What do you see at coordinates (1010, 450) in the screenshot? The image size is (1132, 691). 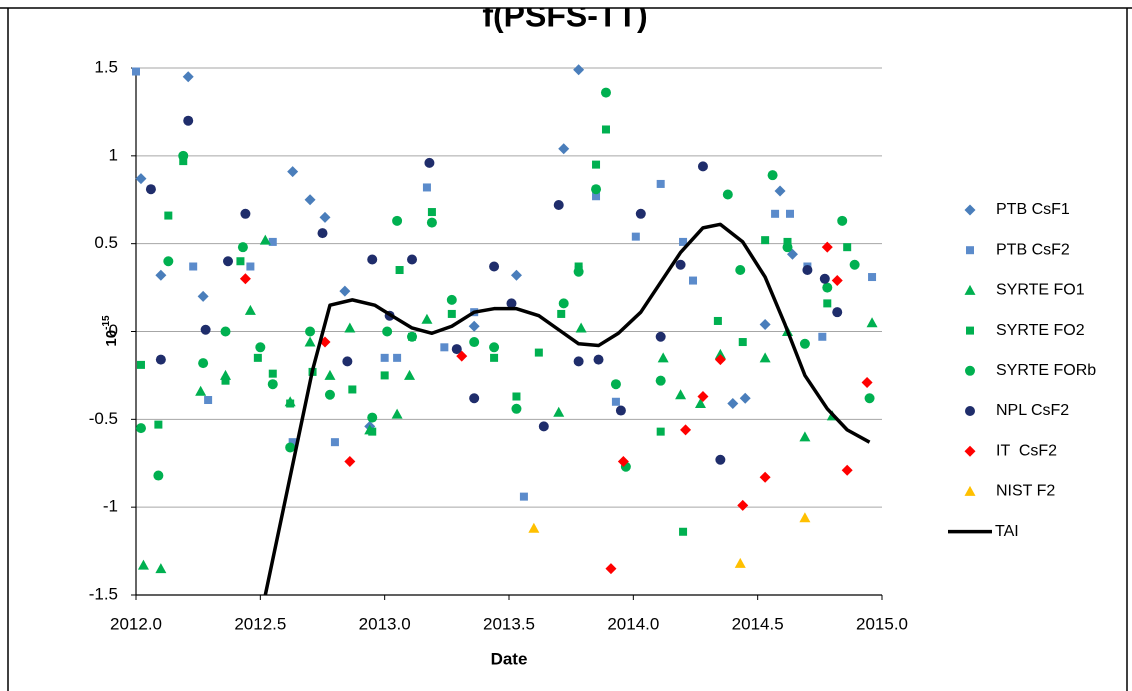 I see `legend-entry: IT CsF2` at bounding box center [1010, 450].